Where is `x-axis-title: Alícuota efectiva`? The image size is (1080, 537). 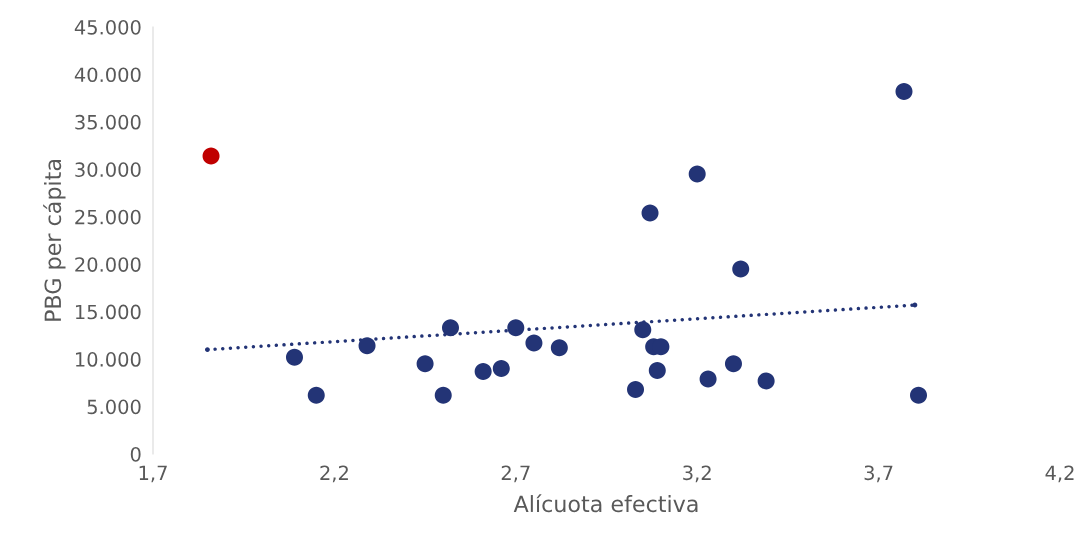
x-axis-title: Alícuota efectiva is located at coordinates (605, 503).